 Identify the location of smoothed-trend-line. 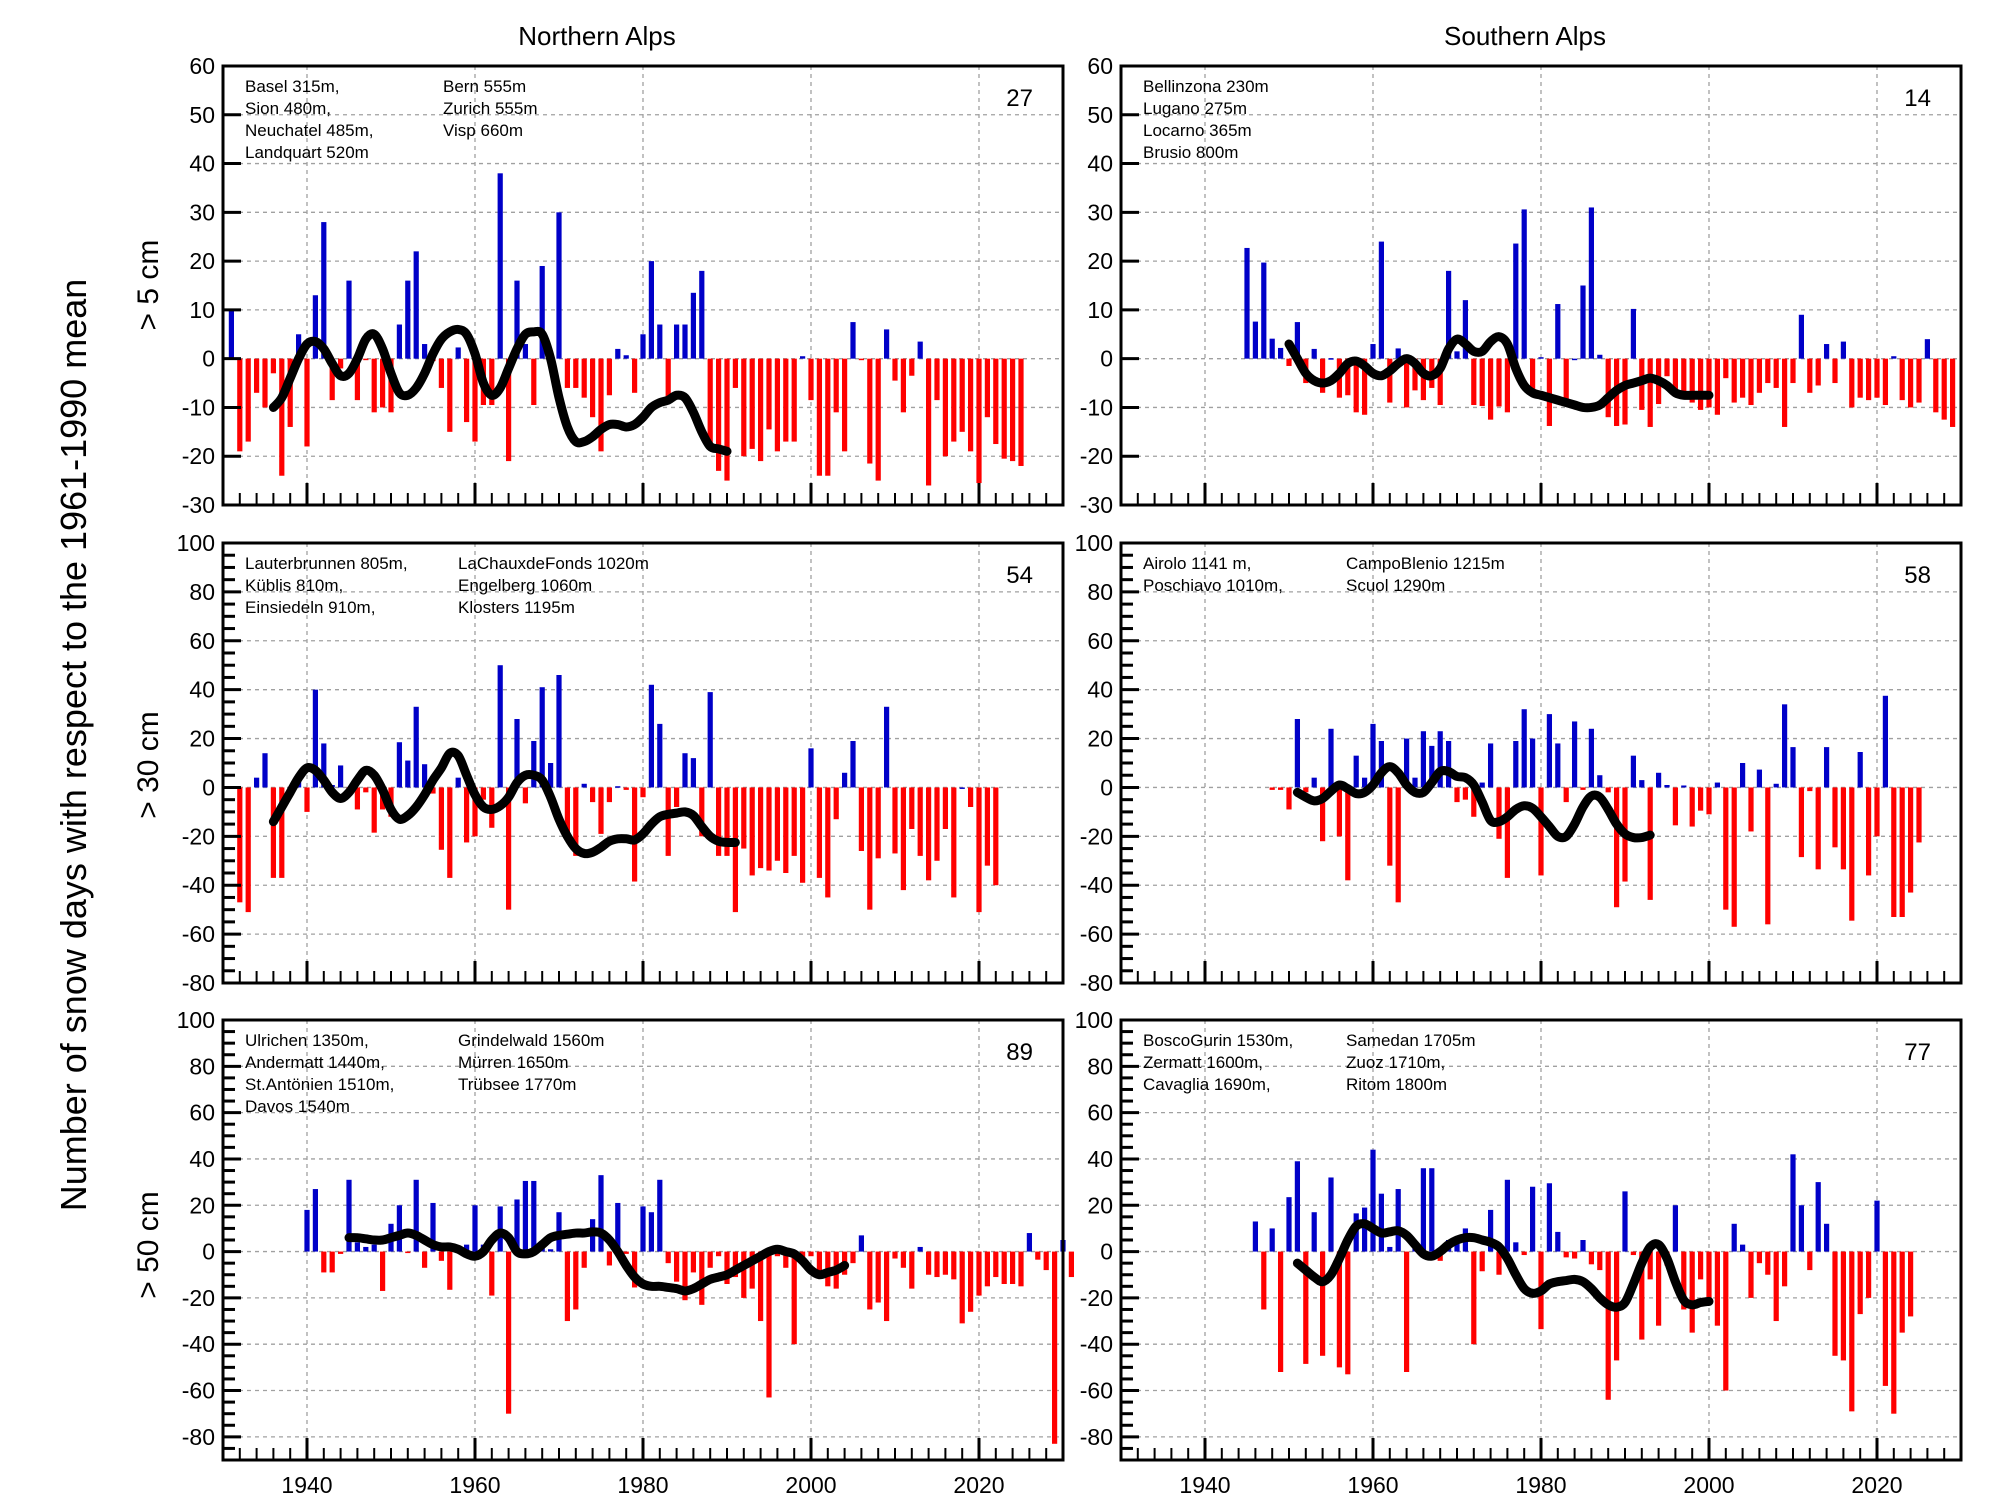
(1499, 372).